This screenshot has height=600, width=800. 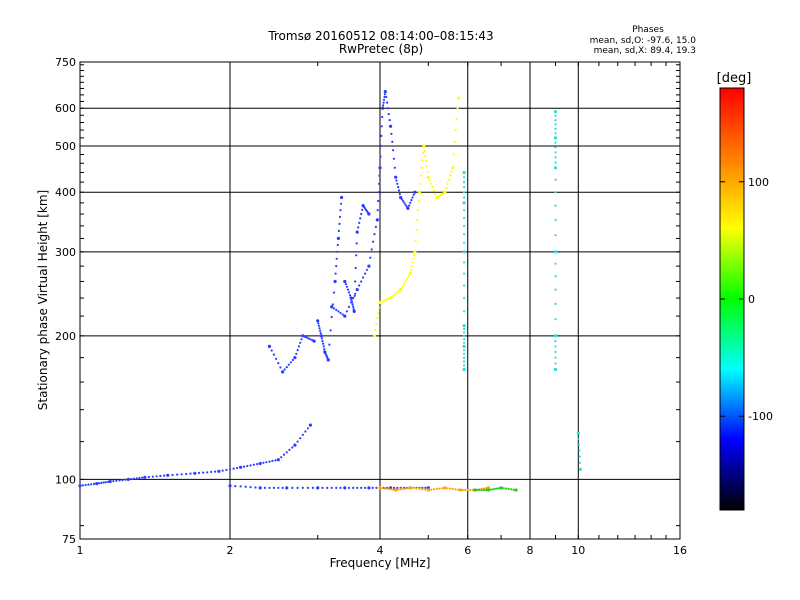 What do you see at coordinates (80, 550) in the screenshot?
I see `x-tick-label: 1` at bounding box center [80, 550].